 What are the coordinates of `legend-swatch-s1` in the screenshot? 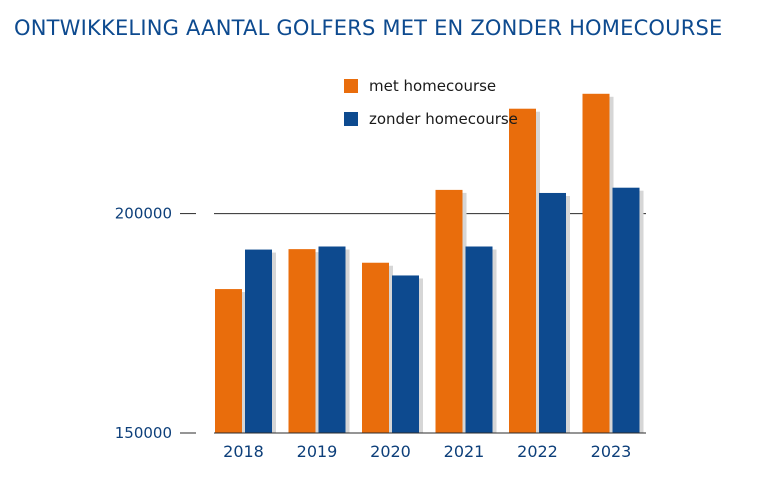 It's located at (351, 119).